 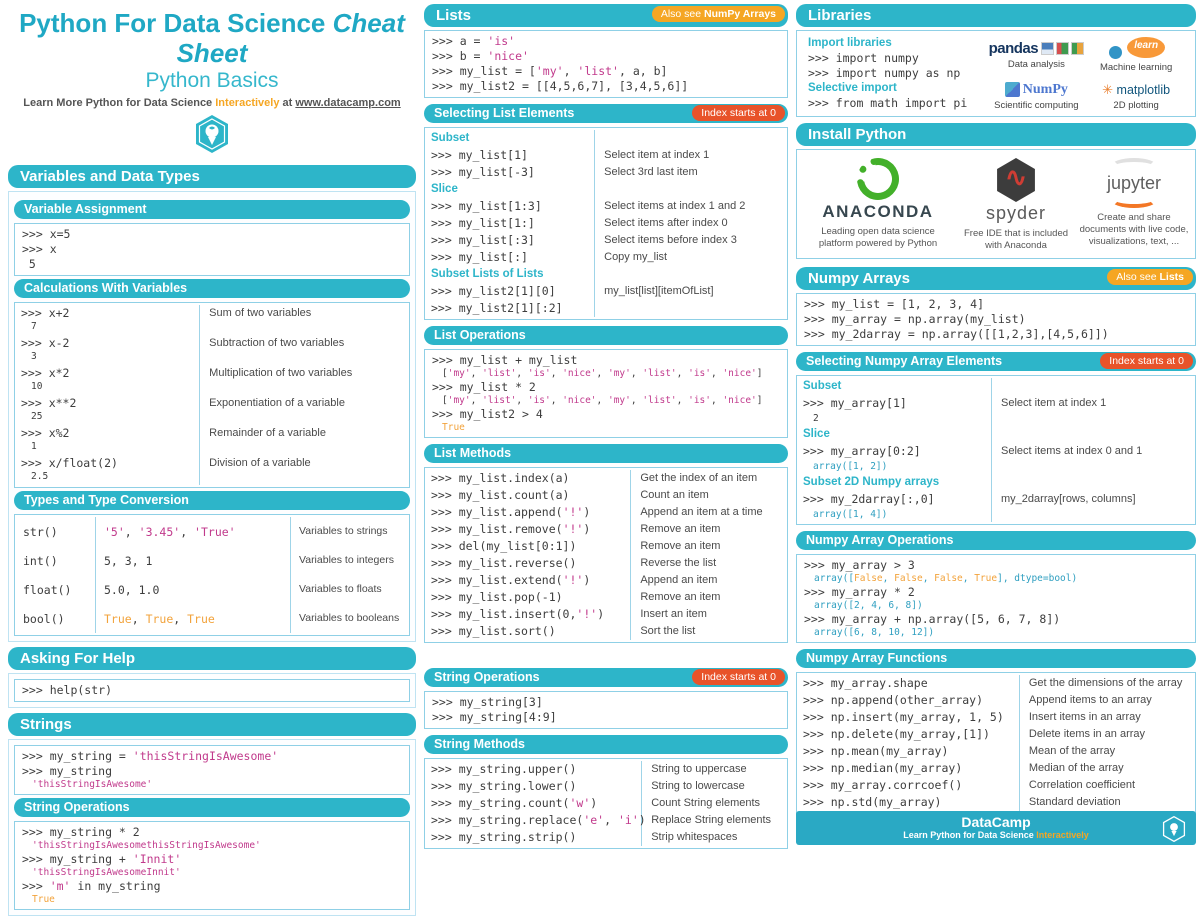 What do you see at coordinates (759, 400) in the screenshot?
I see `code-segment: ]` at bounding box center [759, 400].